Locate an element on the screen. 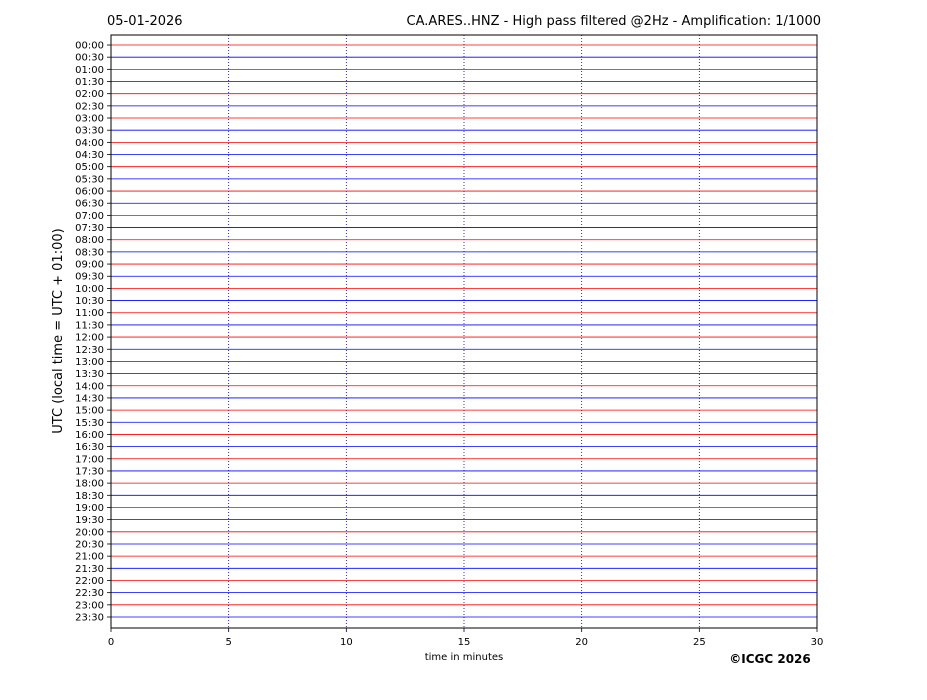 The image size is (927, 700). y-tick-label: 18:00 is located at coordinates (89, 484).